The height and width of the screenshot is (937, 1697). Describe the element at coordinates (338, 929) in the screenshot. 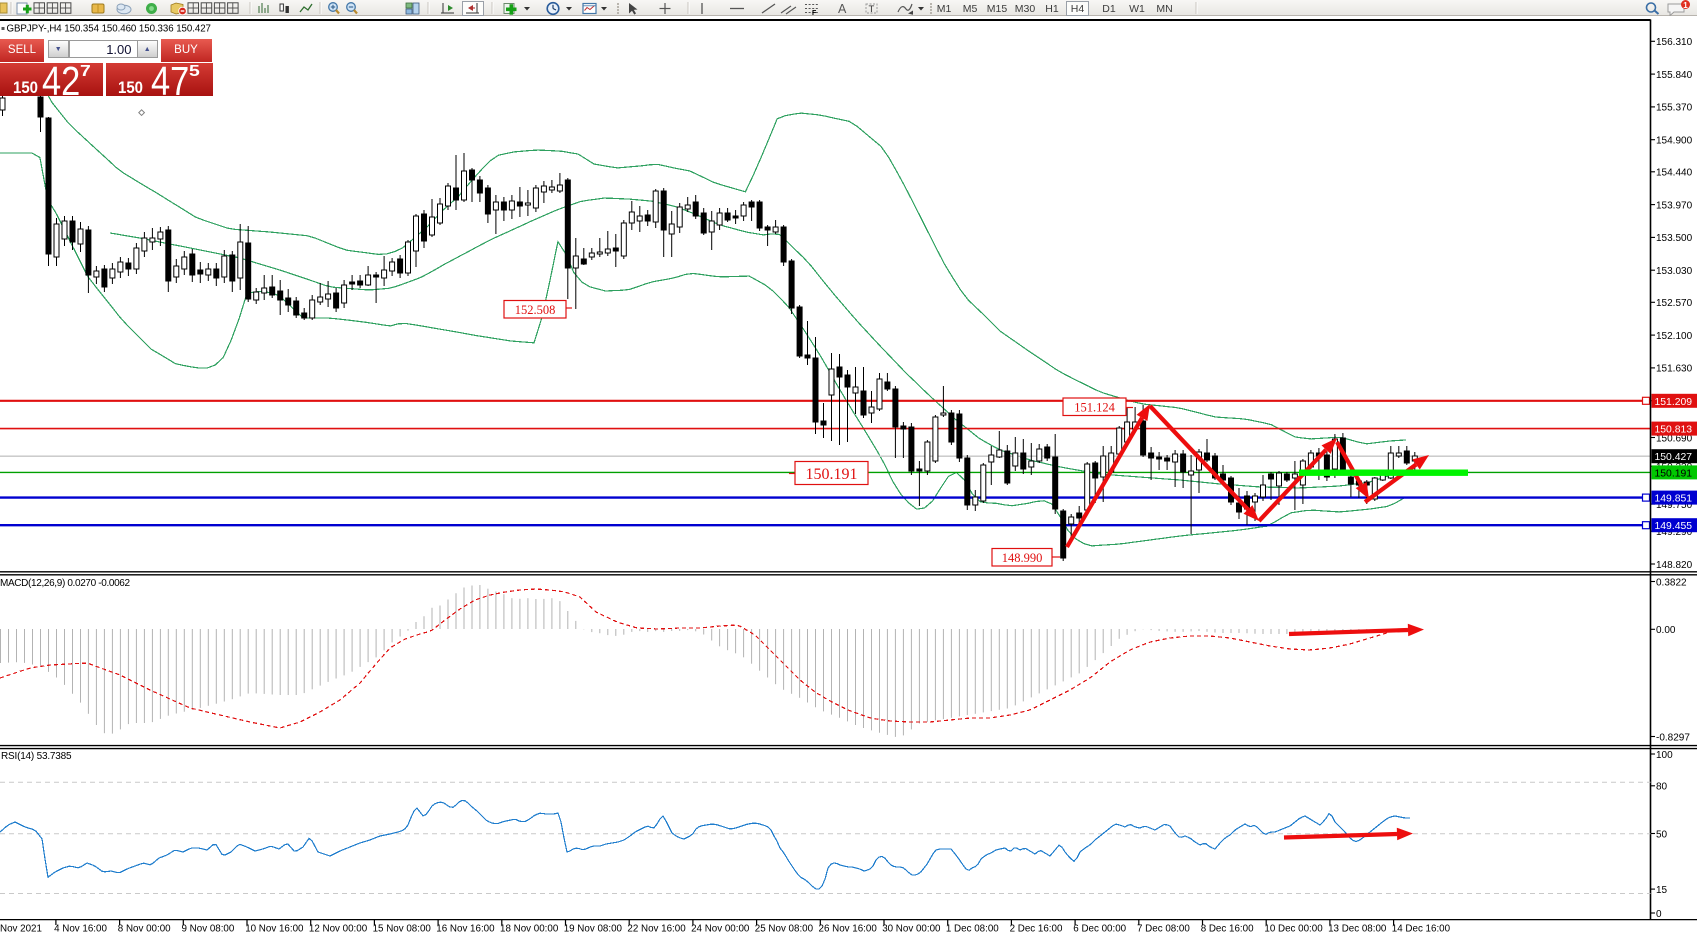

I see `svg-text: 12 Nov 00:00` at that location.